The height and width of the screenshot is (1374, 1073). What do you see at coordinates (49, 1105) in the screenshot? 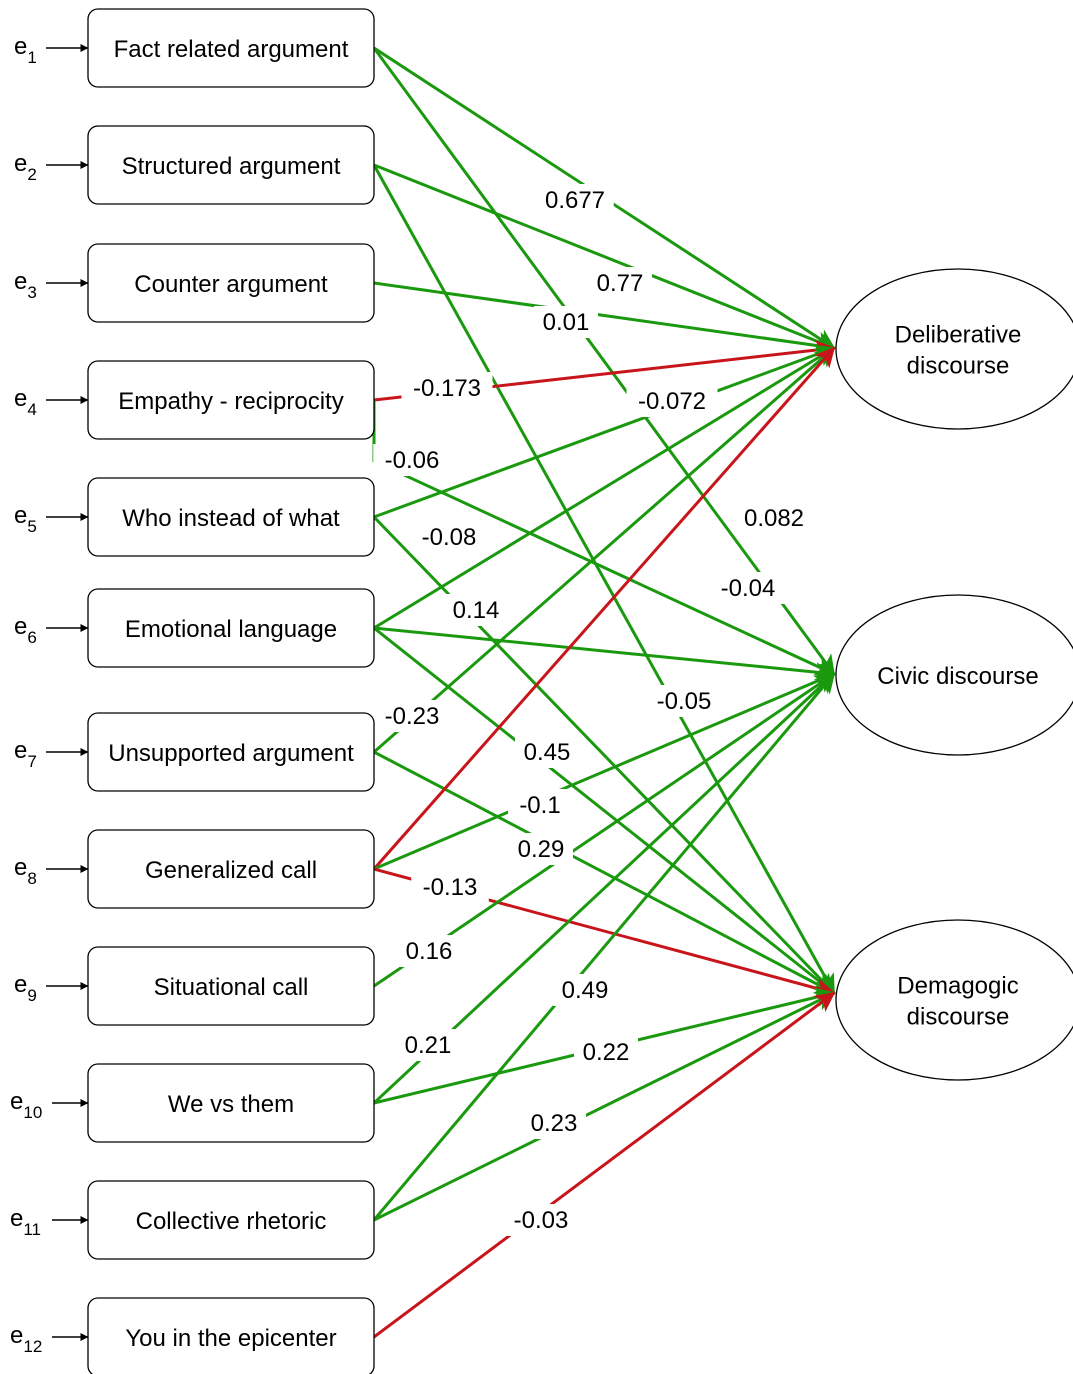
I see `error-term-10: e10` at bounding box center [49, 1105].